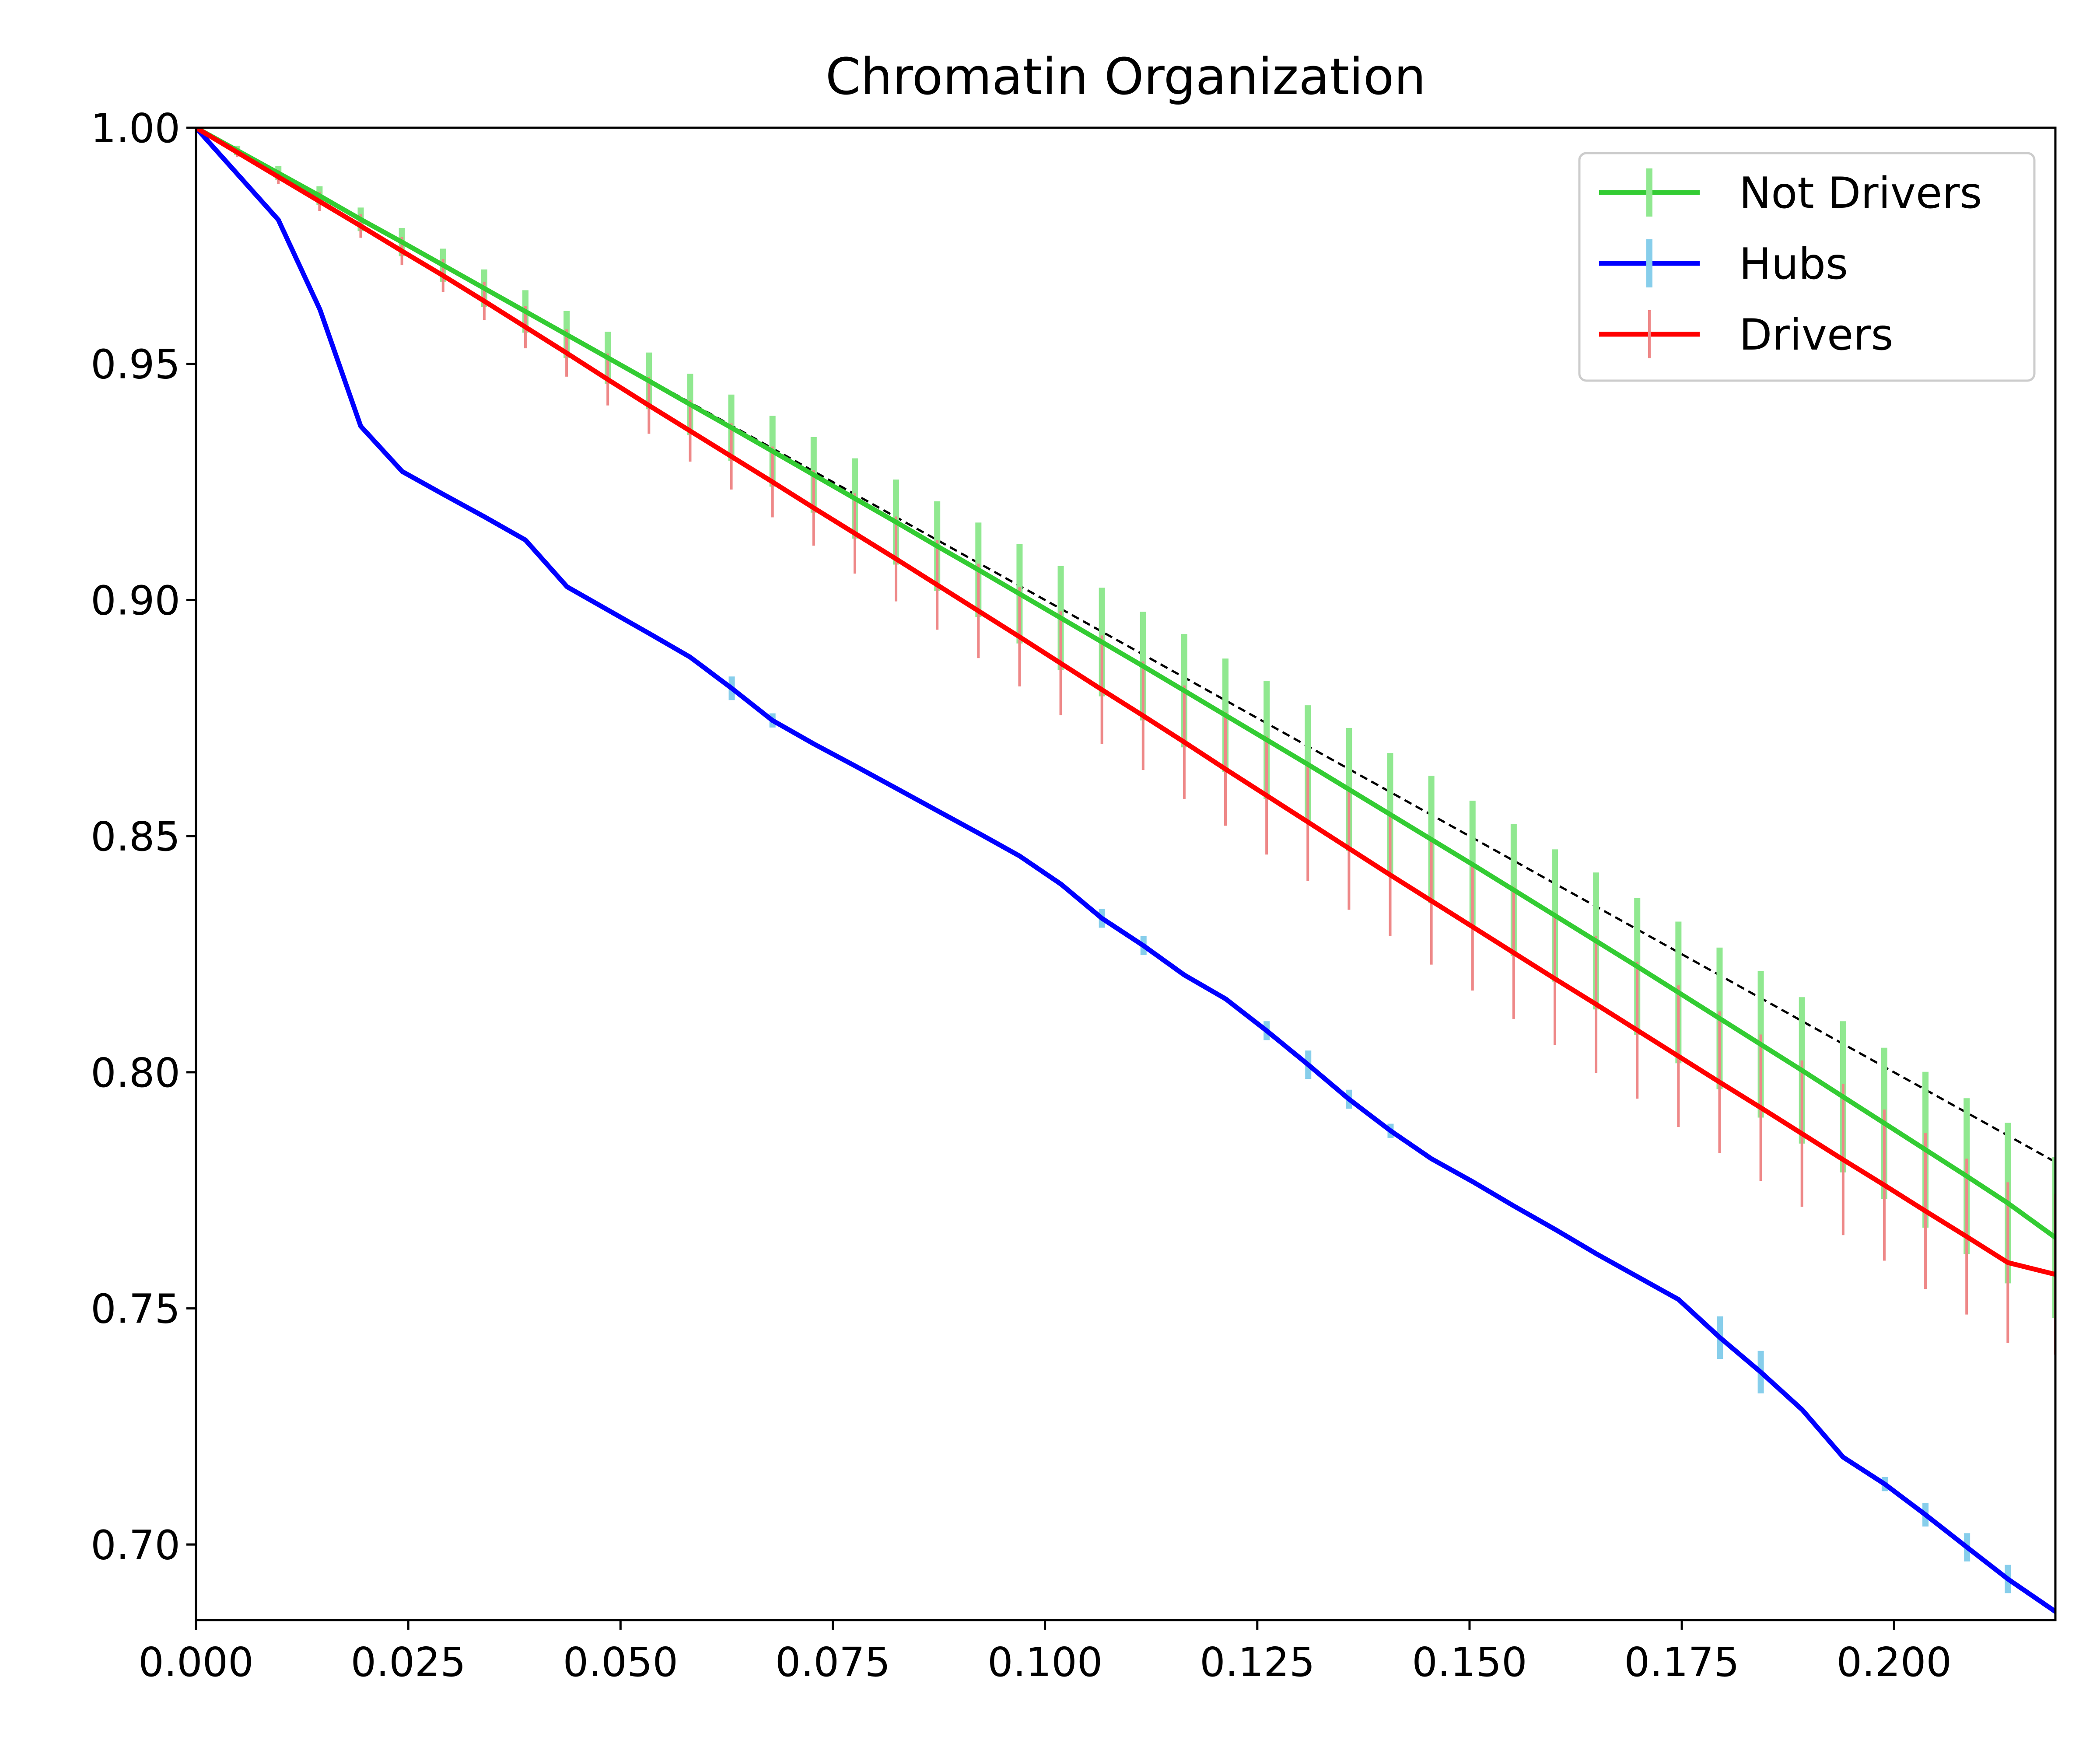 This screenshot has width=2100, height=1750. What do you see at coordinates (1894, 1662) in the screenshot?
I see `x-tick-label: 0.200` at bounding box center [1894, 1662].